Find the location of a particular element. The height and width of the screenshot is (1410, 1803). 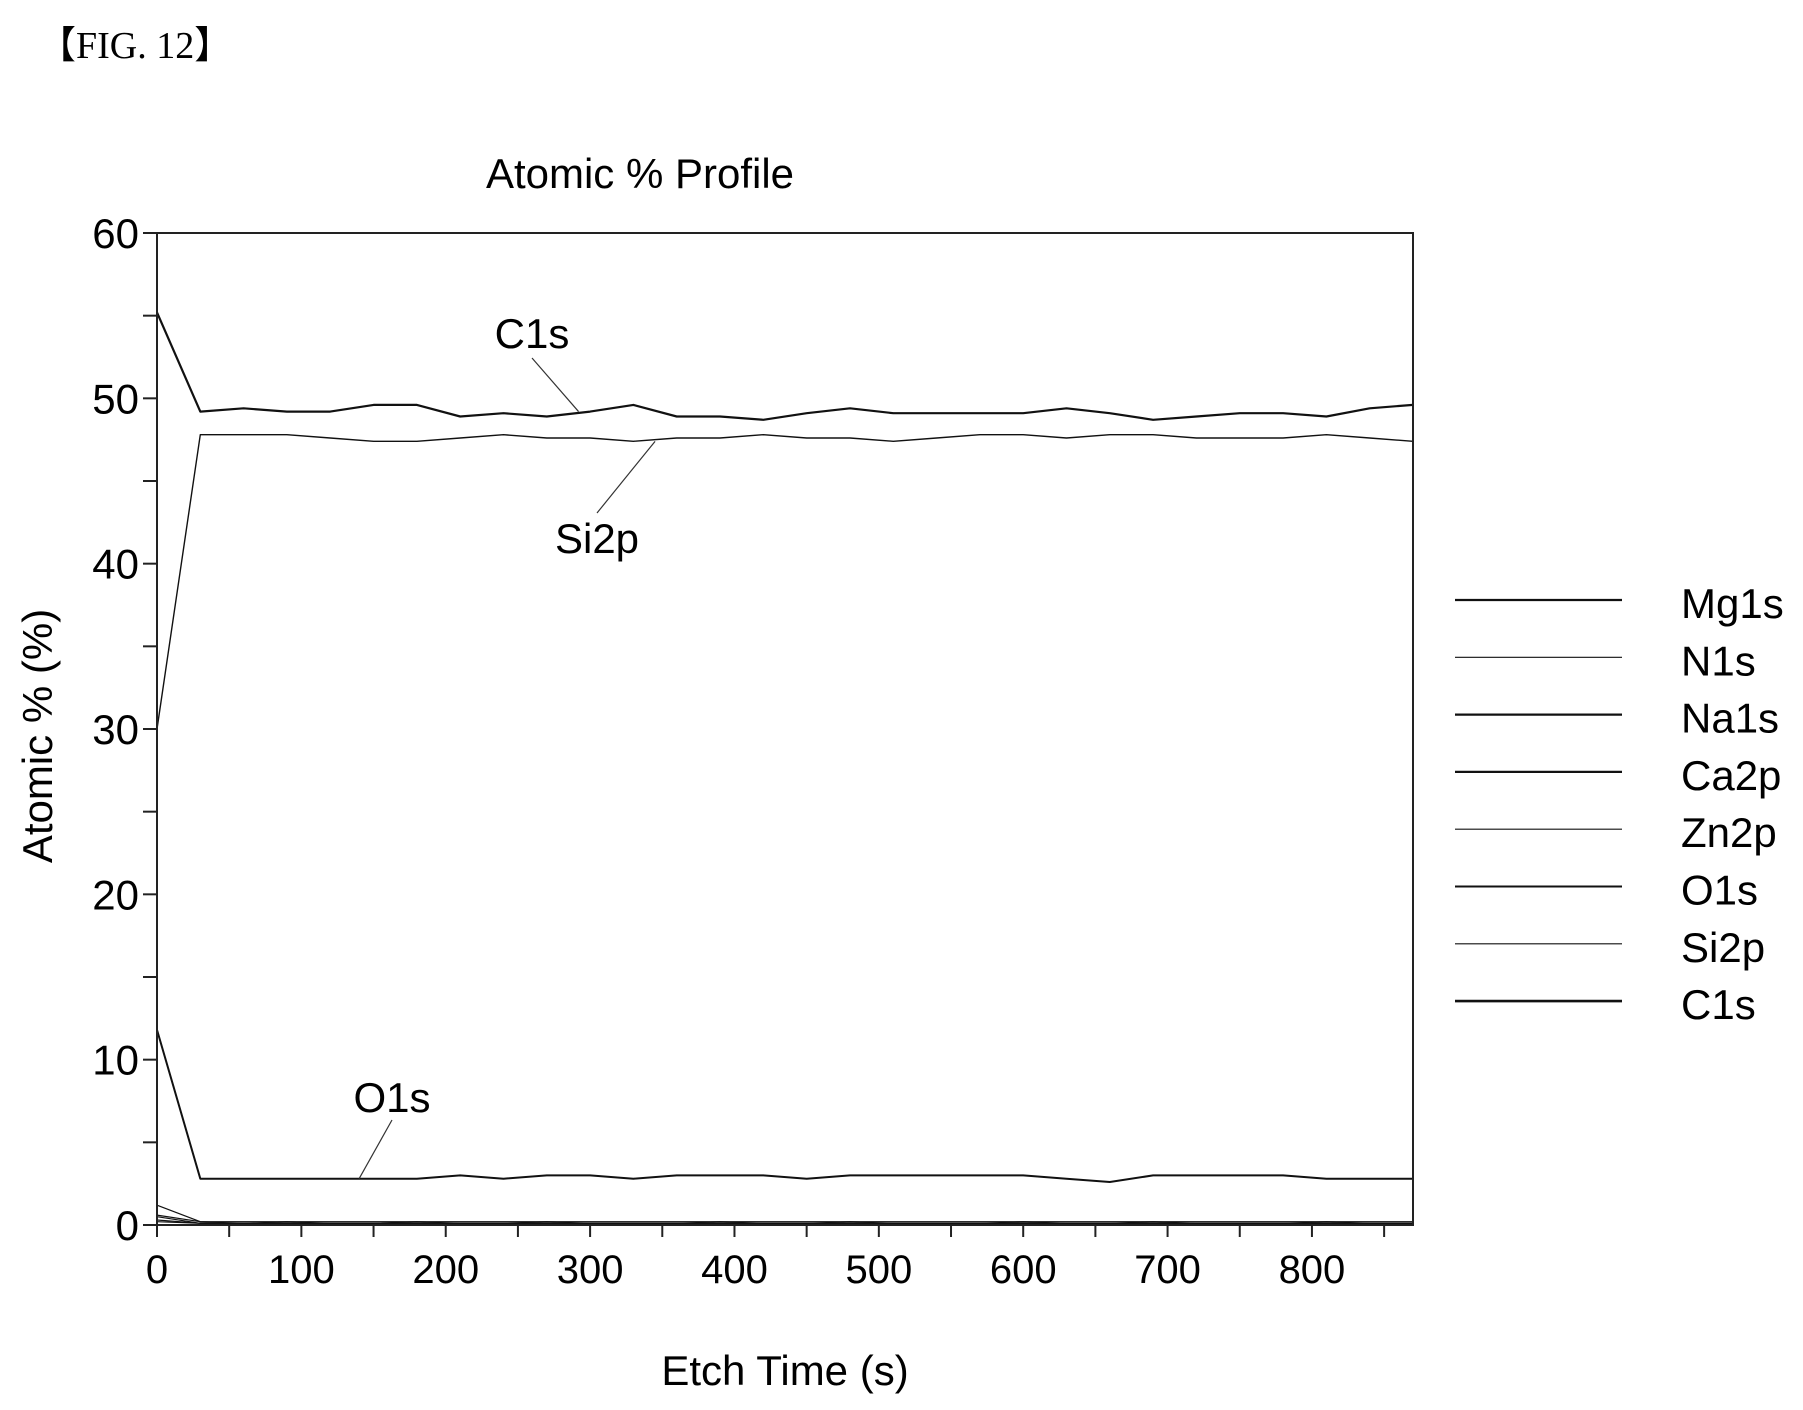

legend-label-n1s: N1s is located at coordinates (1718, 660).